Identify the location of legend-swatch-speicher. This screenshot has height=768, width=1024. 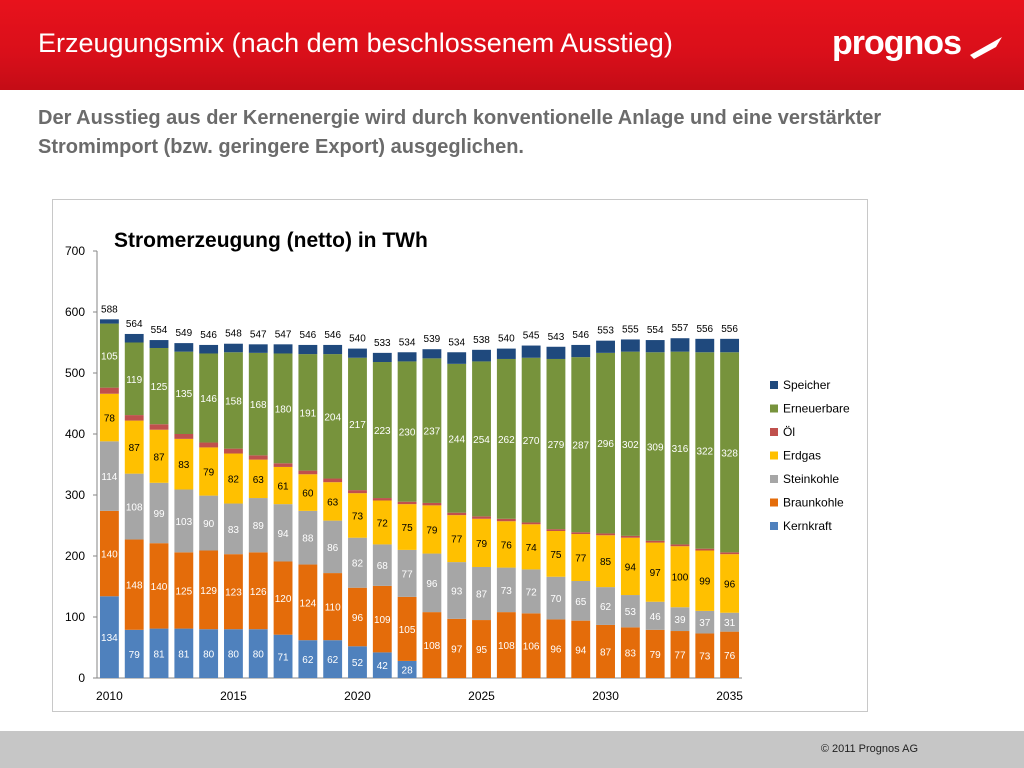
(774, 385).